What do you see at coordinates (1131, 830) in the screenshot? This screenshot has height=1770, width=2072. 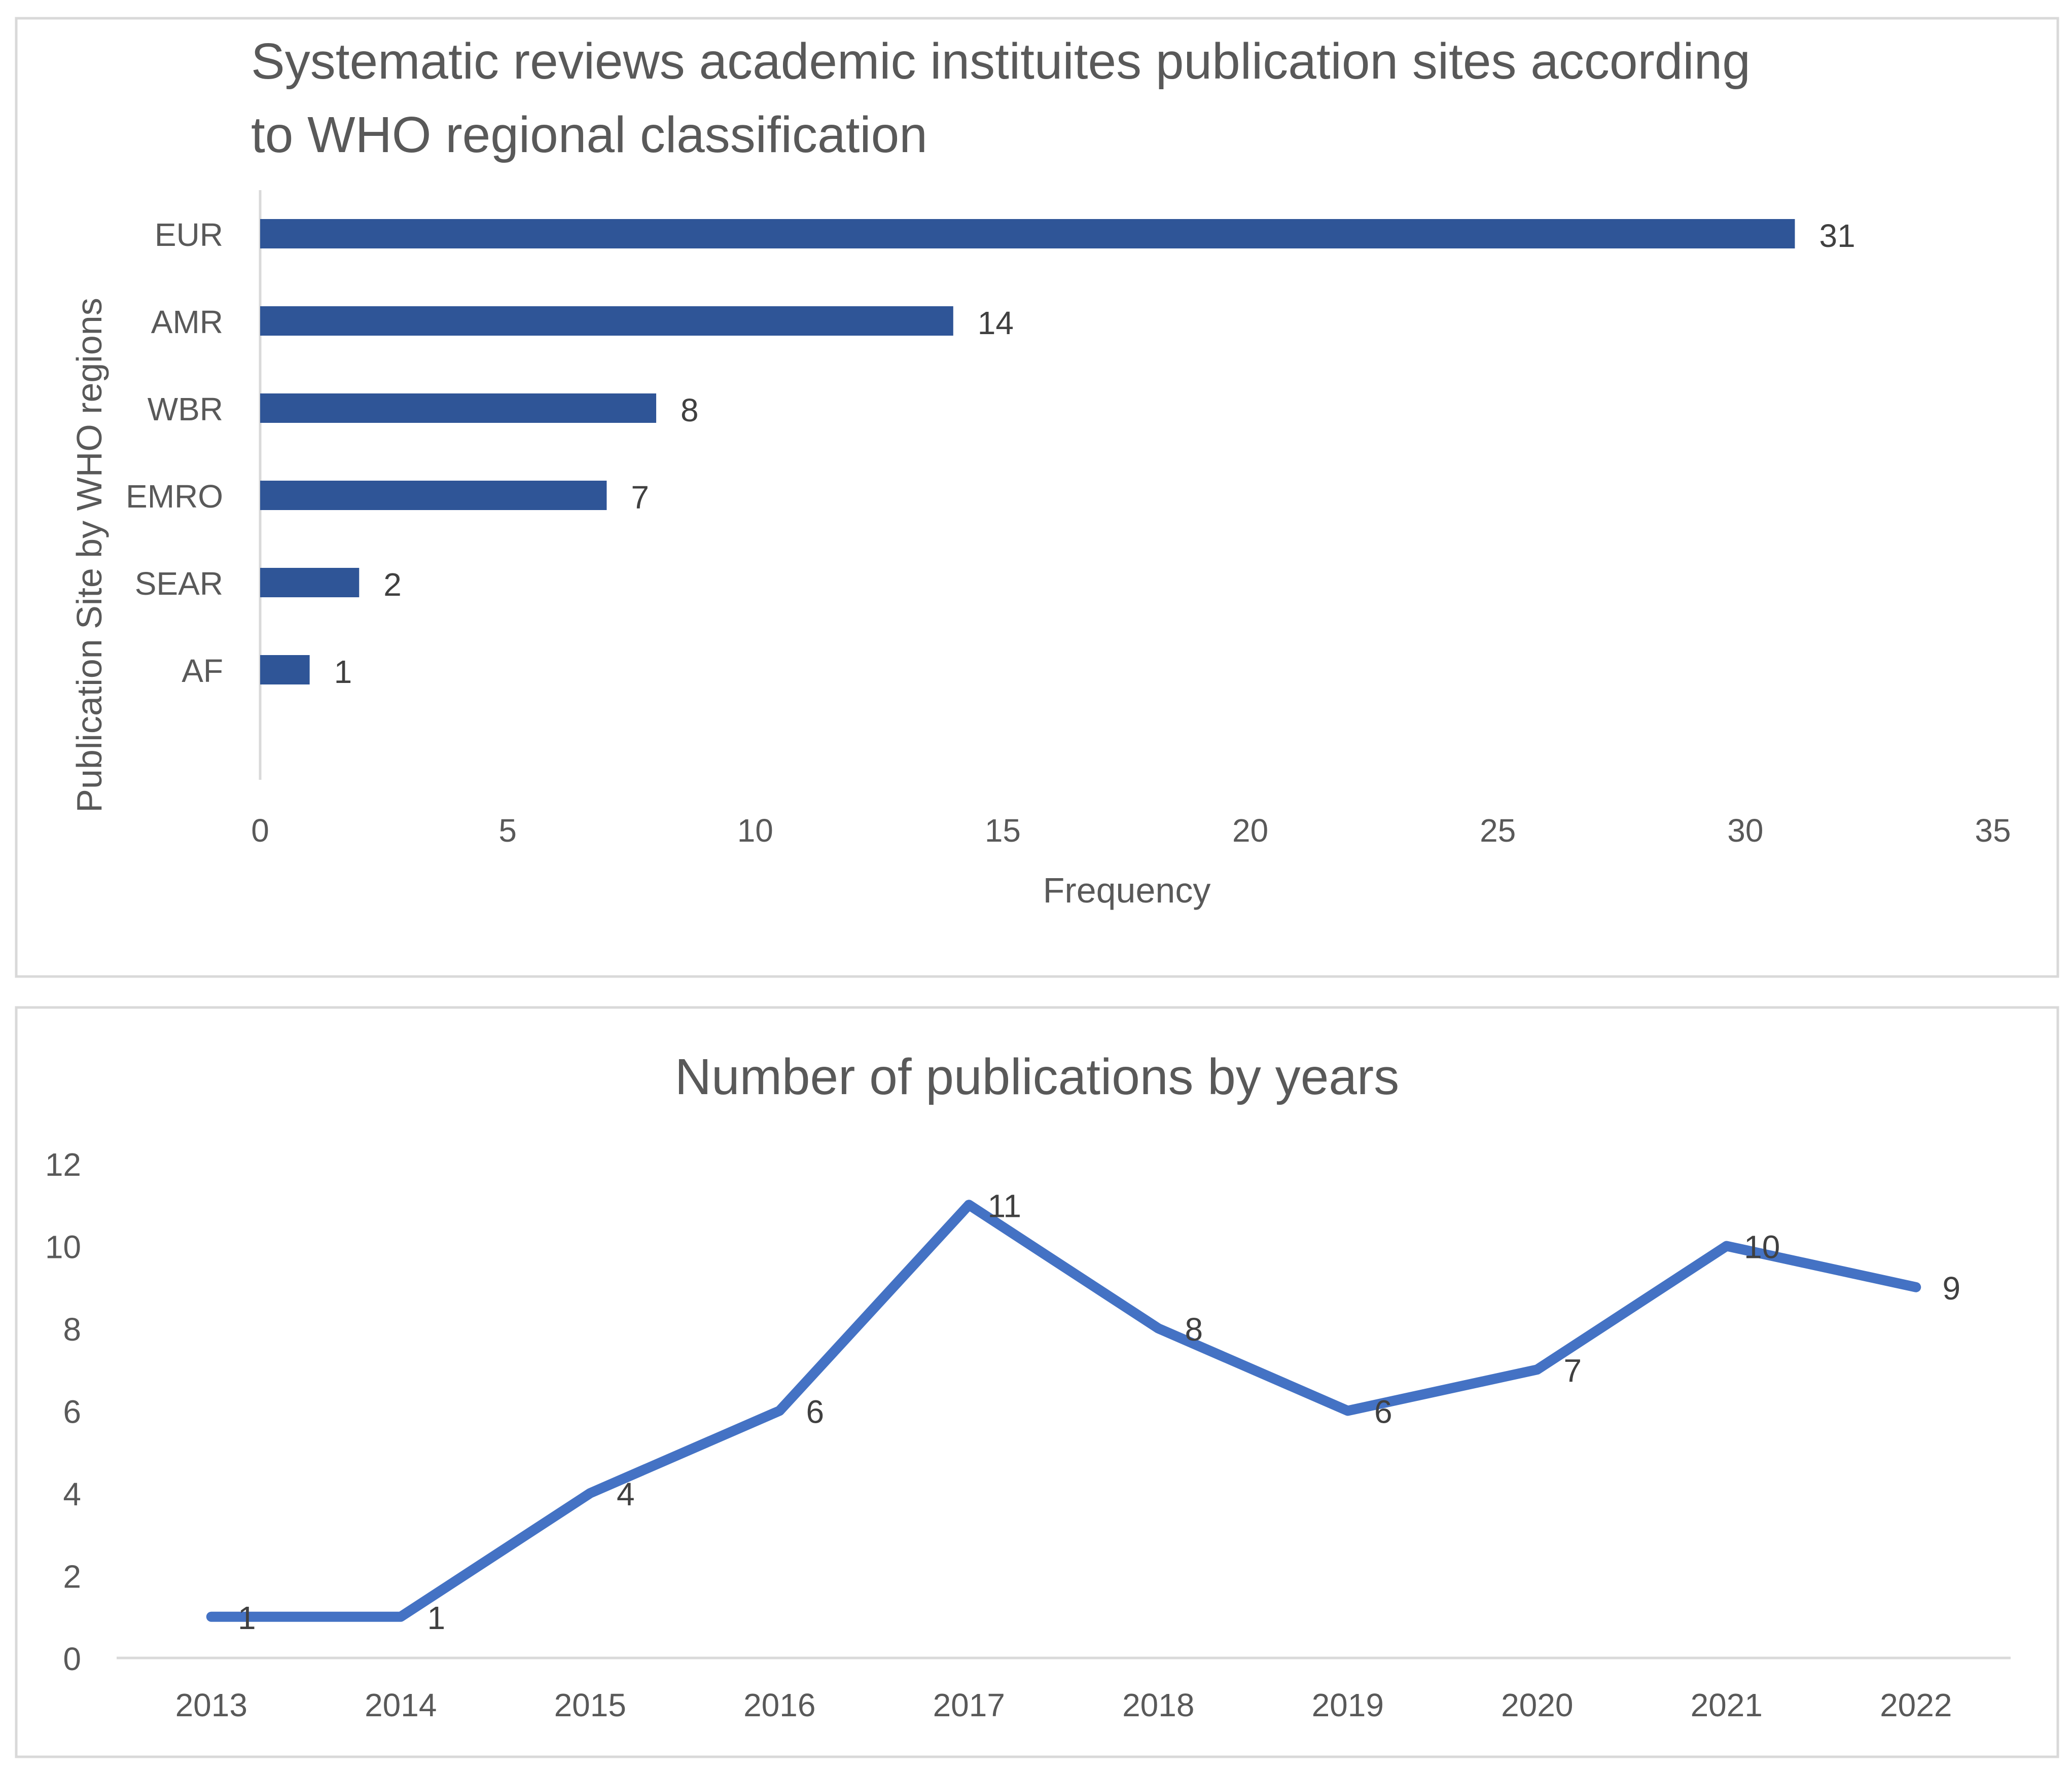 I see `bar-x-tick-labels: 0 5 10 15 20 25 30 35` at bounding box center [1131, 830].